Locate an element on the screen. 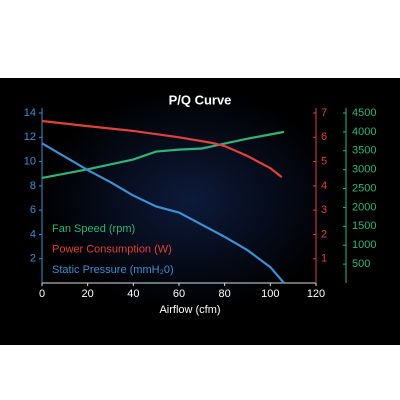 The height and width of the screenshot is (400, 400). x-axis-label: Airflow (cfm) is located at coordinates (189, 310).